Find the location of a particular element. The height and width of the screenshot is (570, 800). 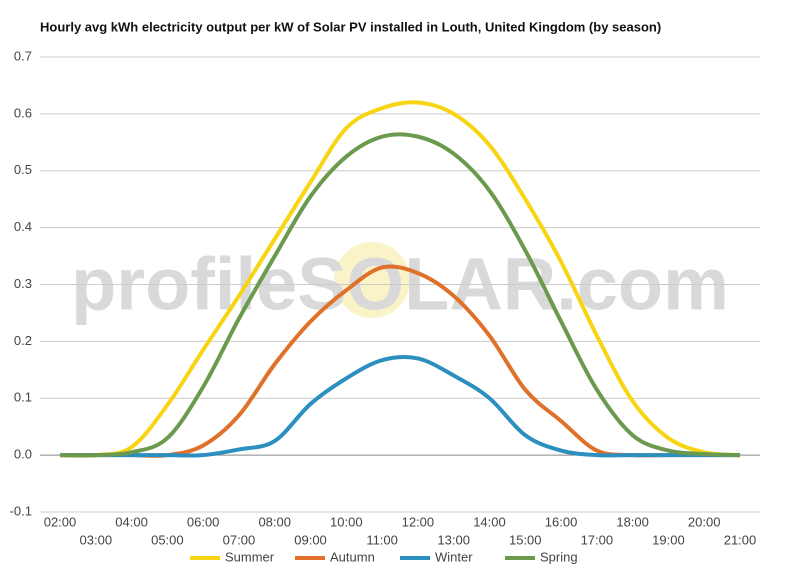

y-tick-label: 0.6 is located at coordinates (23, 112).